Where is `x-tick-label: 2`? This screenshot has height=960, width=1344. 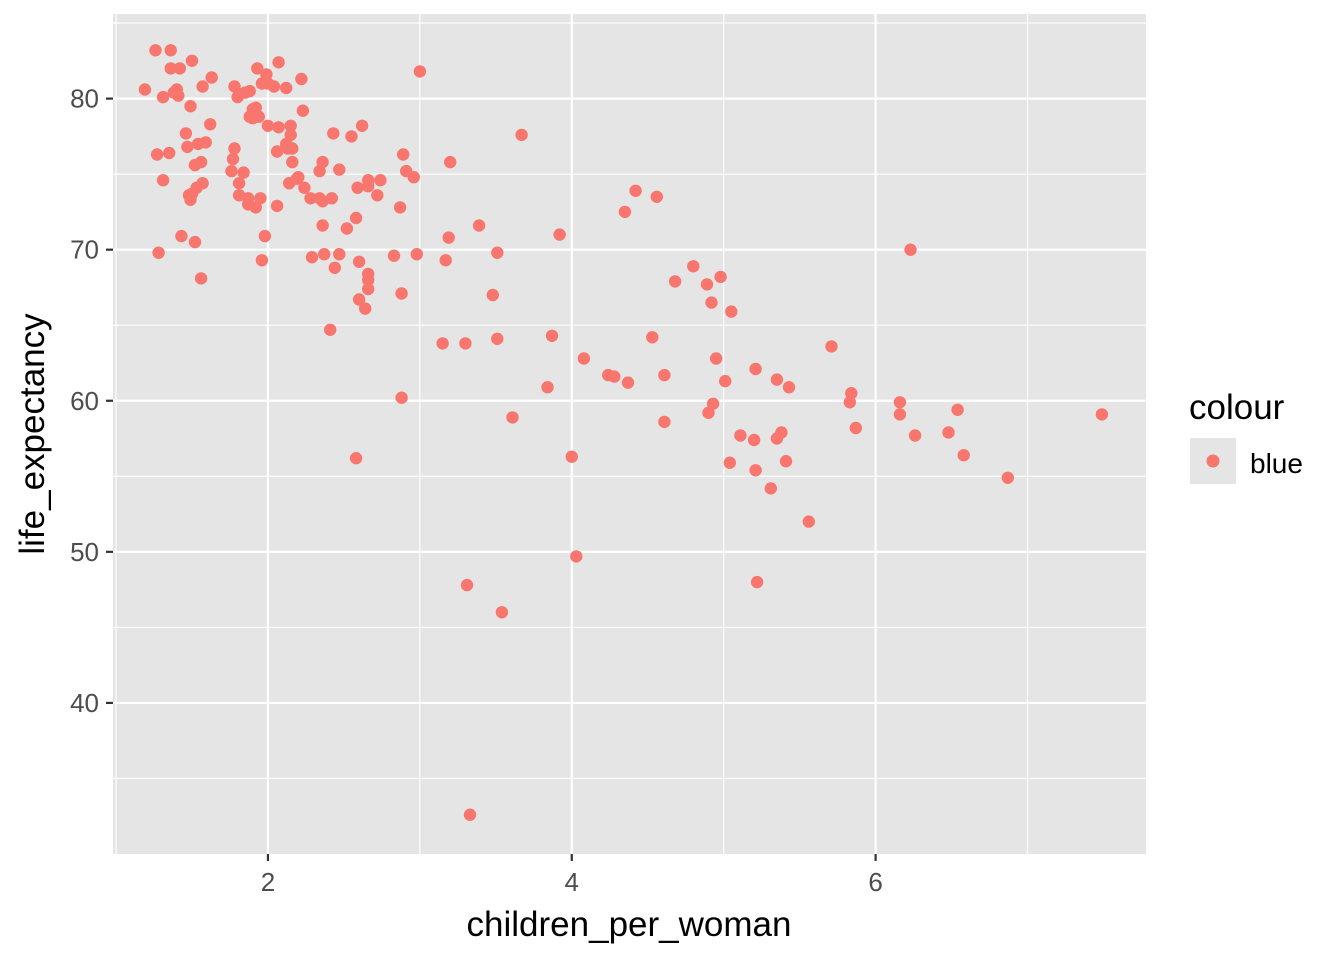 x-tick-label: 2 is located at coordinates (268, 882).